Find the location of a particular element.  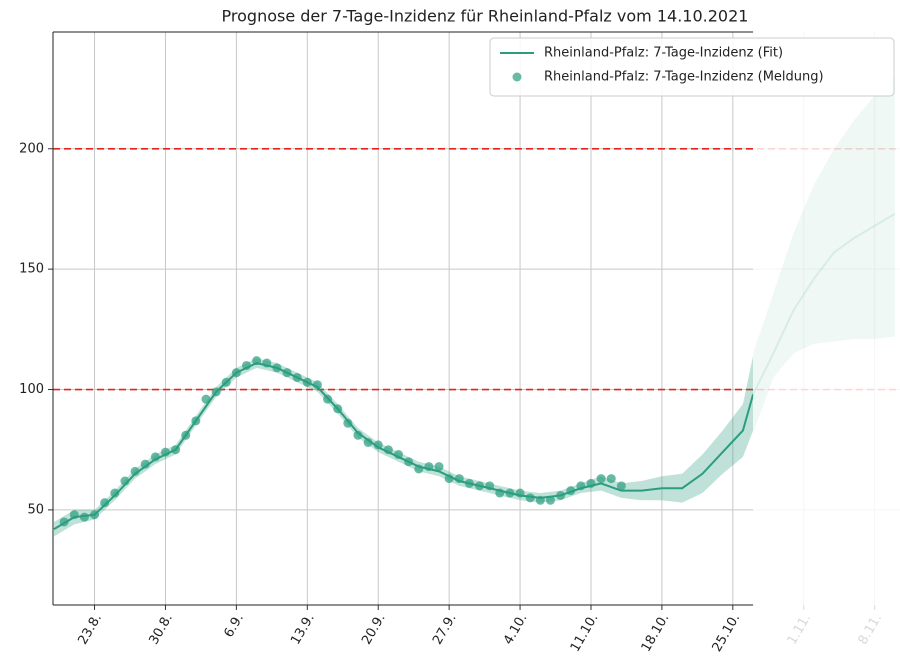

y-tick-label: 50 is located at coordinates (35, 509).